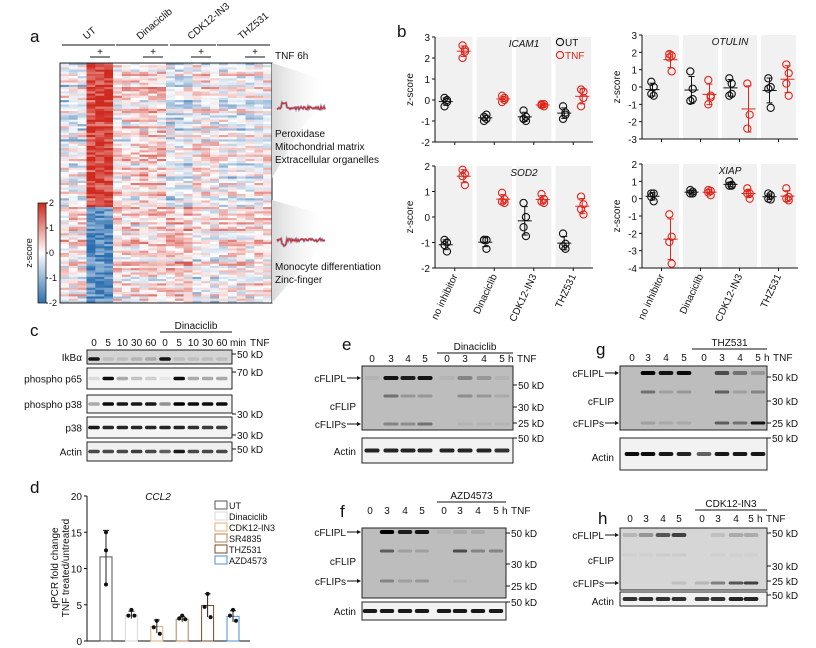 The image size is (816, 648). Describe the element at coordinates (427, 38) in the screenshot. I see `y-tick-label: 3` at that location.